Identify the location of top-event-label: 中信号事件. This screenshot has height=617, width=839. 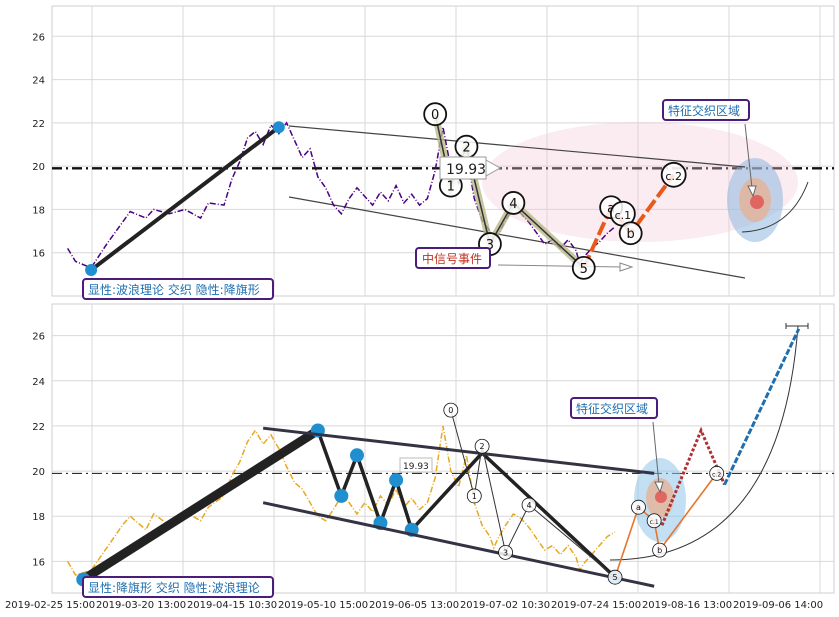
(452, 258).